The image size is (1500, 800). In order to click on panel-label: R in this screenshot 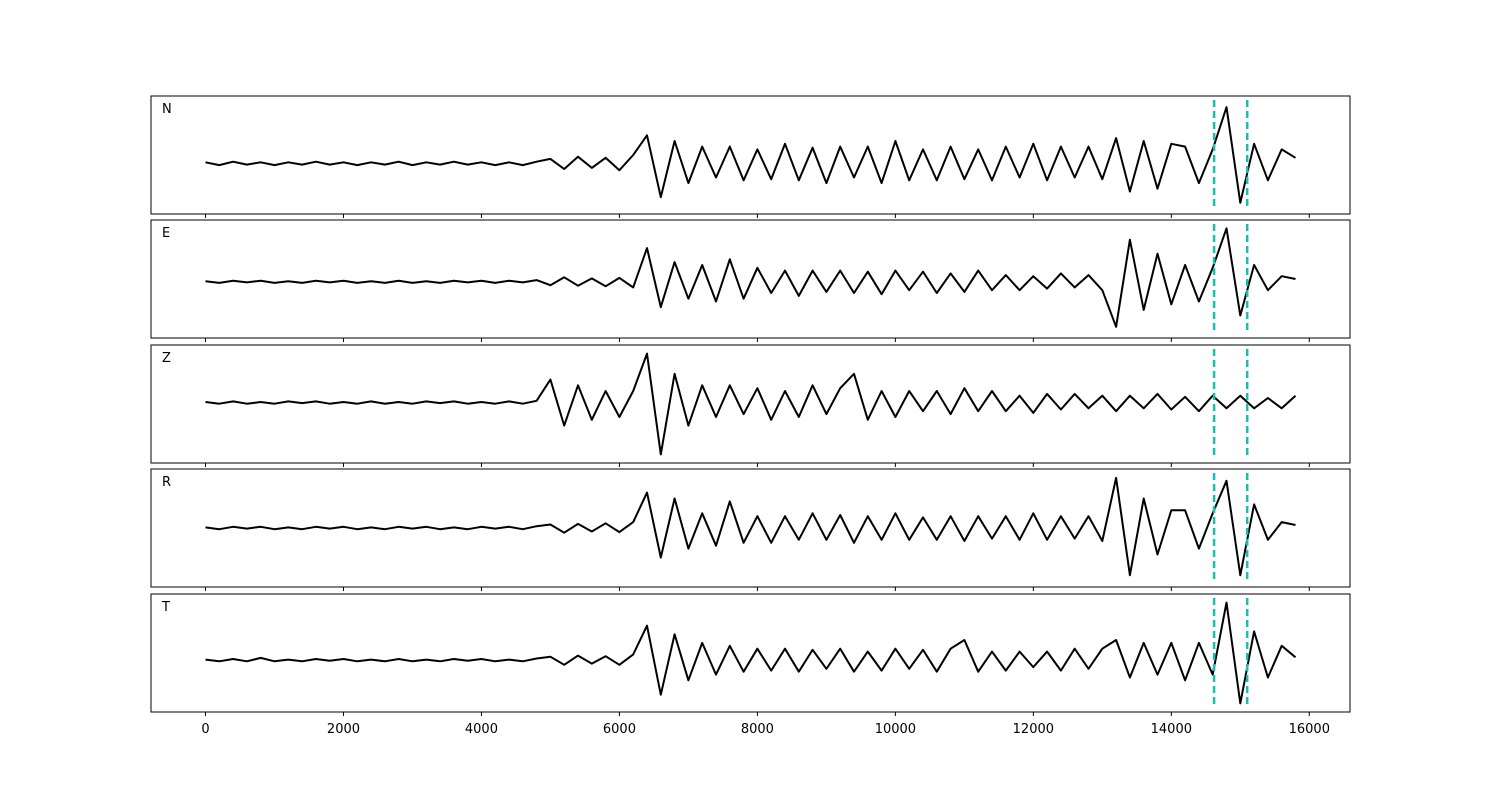, I will do `click(166, 482)`.